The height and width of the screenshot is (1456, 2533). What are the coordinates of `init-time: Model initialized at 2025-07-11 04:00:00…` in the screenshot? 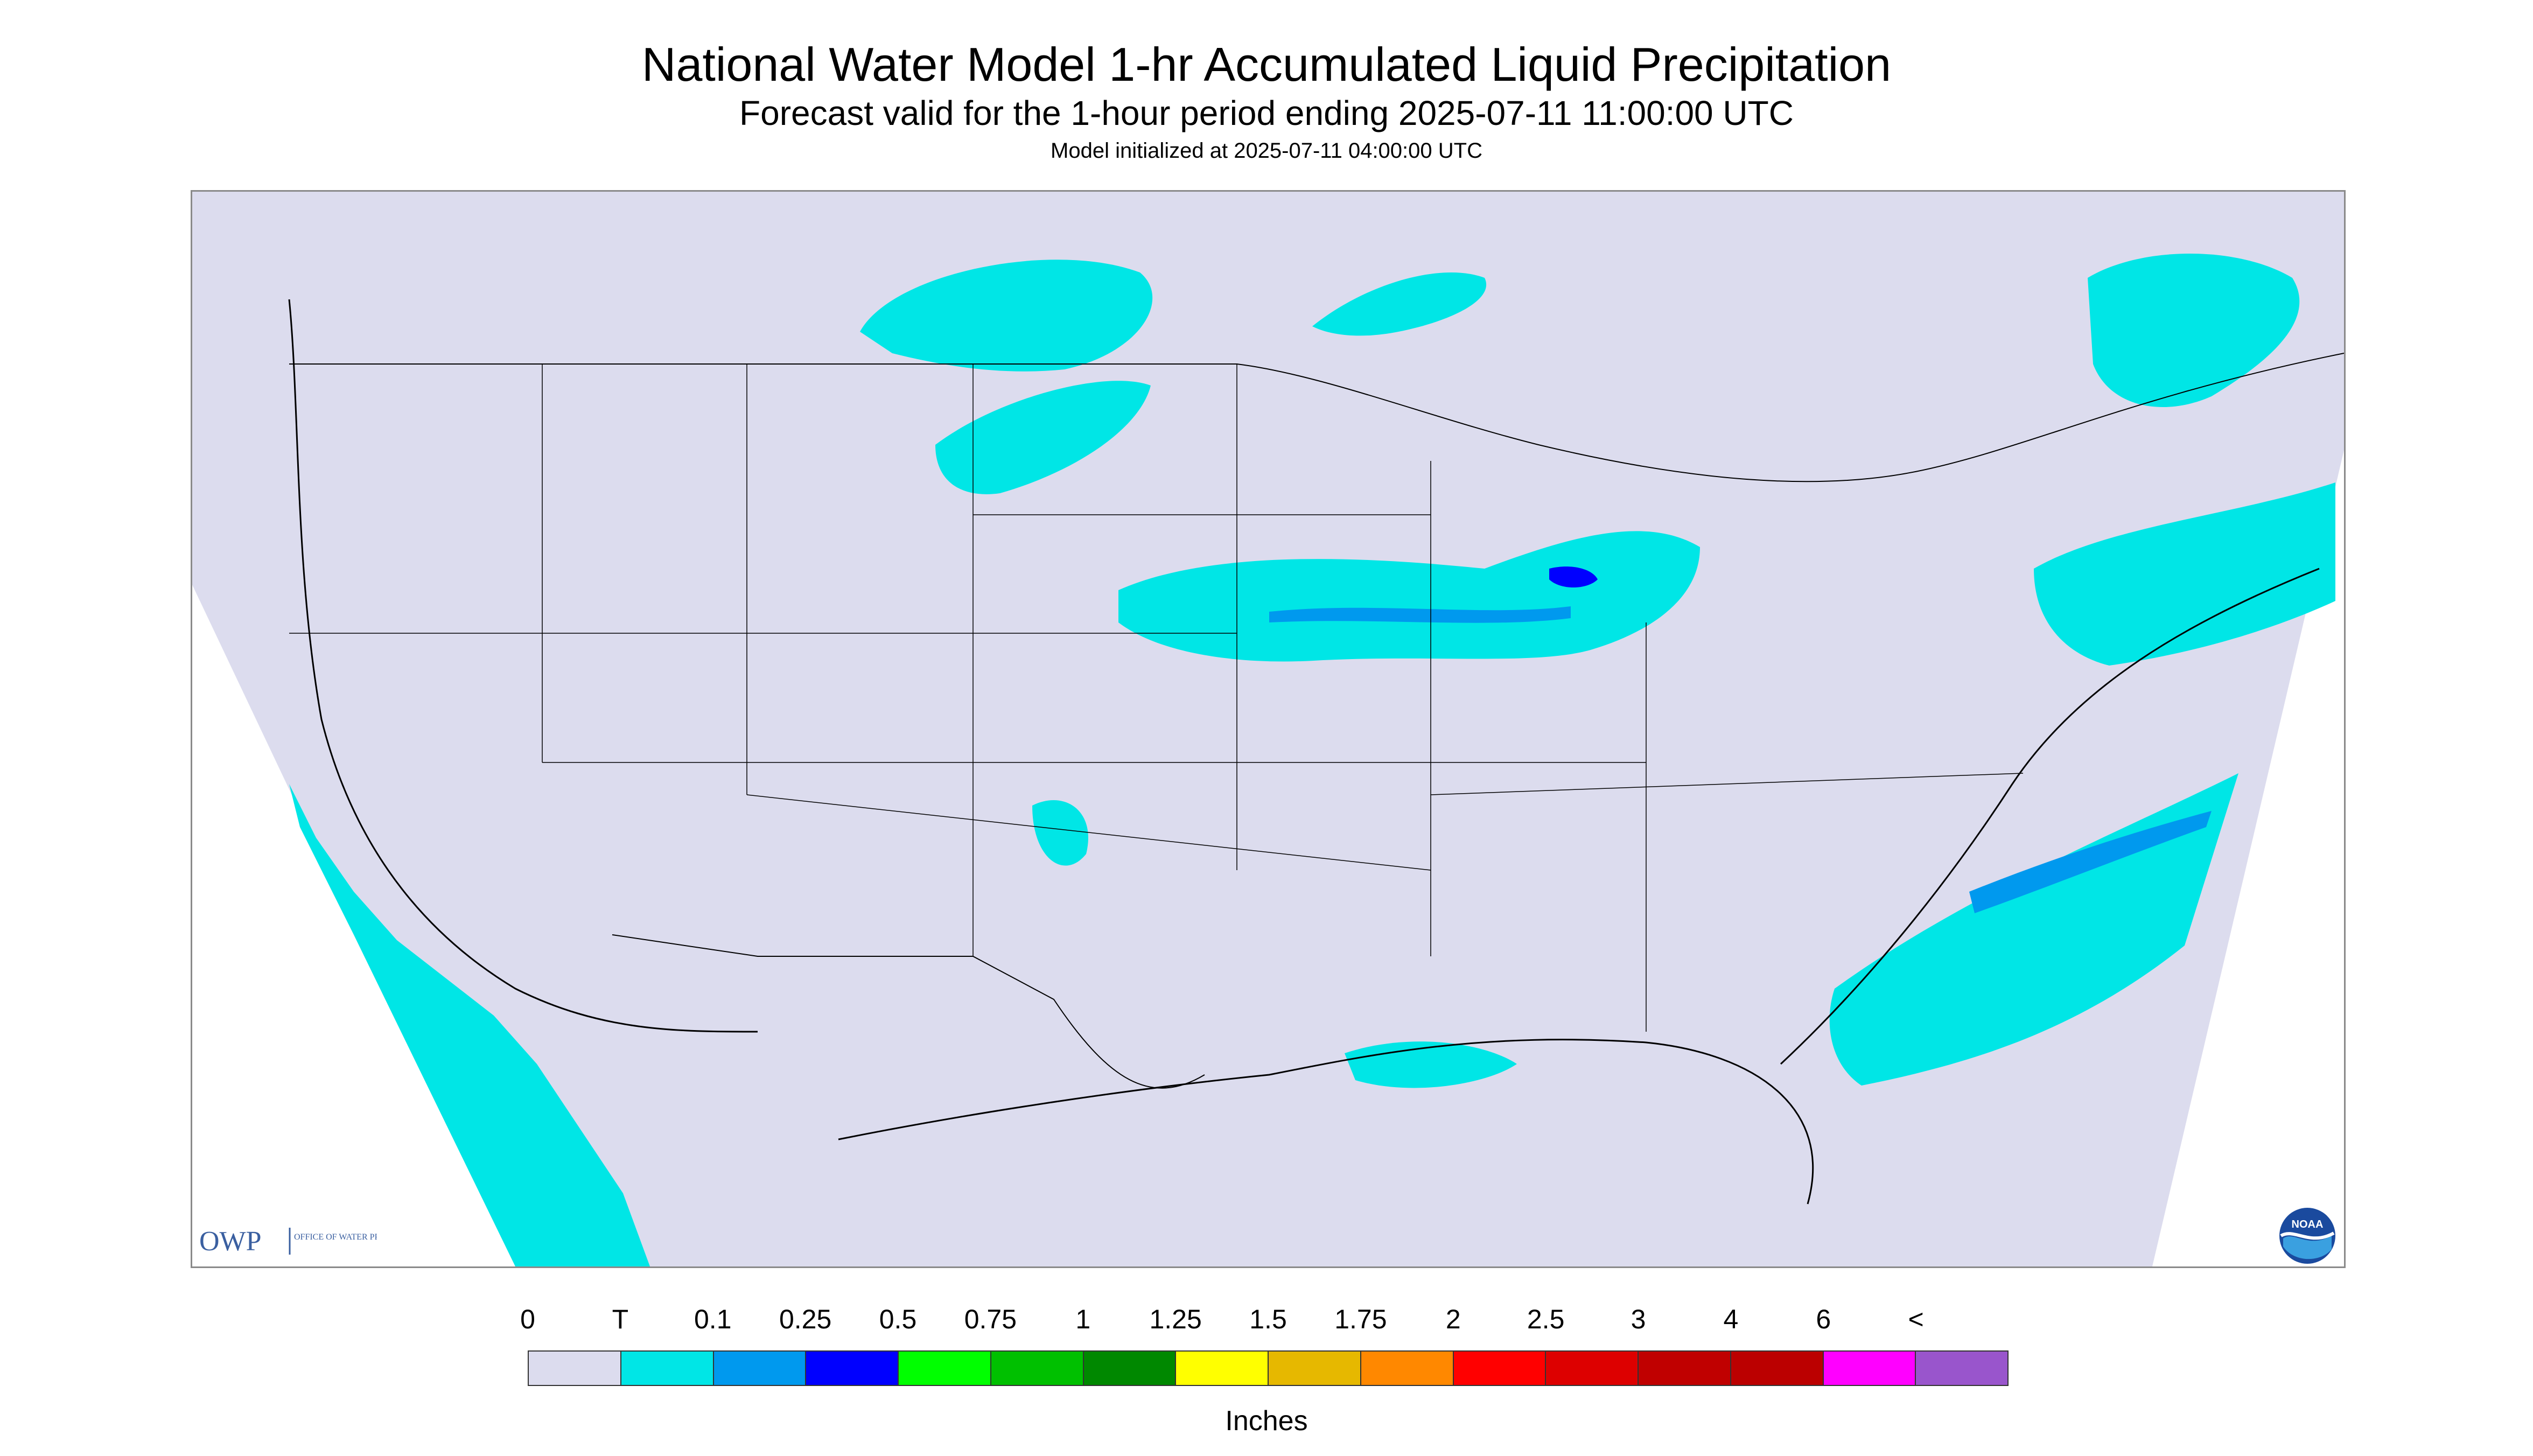 It's located at (1266, 151).